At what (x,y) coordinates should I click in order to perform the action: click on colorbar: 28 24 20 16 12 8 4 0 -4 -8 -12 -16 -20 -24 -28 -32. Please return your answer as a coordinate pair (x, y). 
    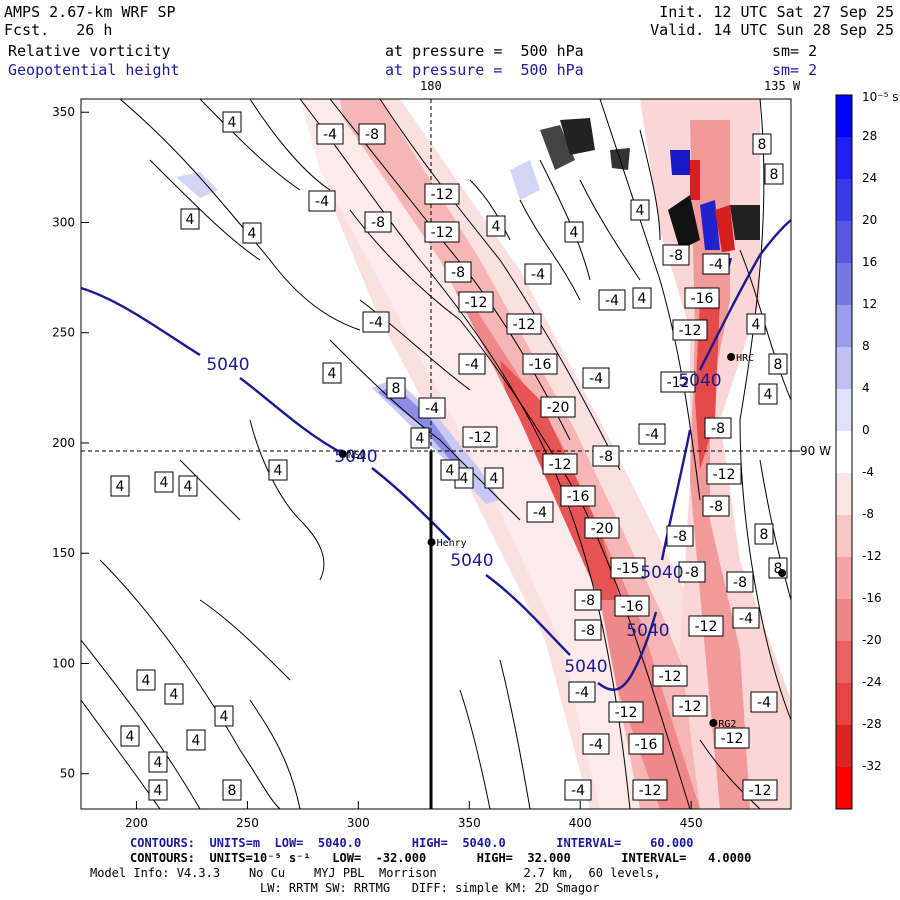
    Looking at the image, I should click on (858, 452).